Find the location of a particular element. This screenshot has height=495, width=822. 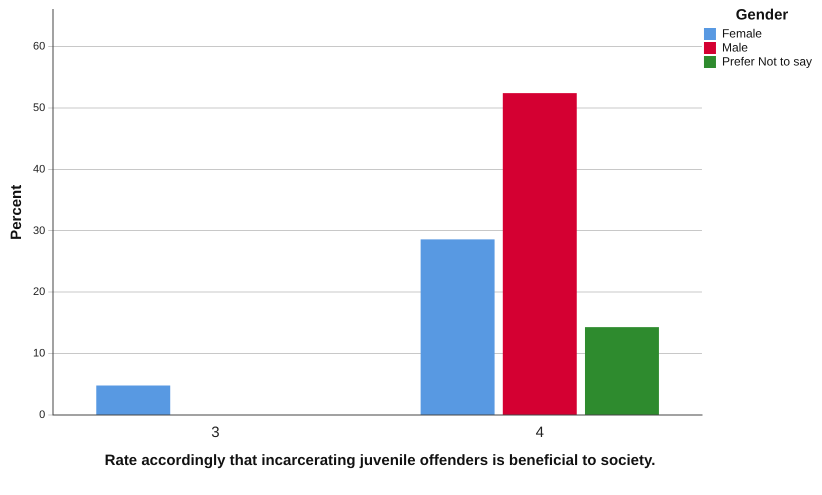

x-axis-title: Rate accordingly that incarcerating juvenile offenders is beneficial to society. is located at coordinates (380, 460).